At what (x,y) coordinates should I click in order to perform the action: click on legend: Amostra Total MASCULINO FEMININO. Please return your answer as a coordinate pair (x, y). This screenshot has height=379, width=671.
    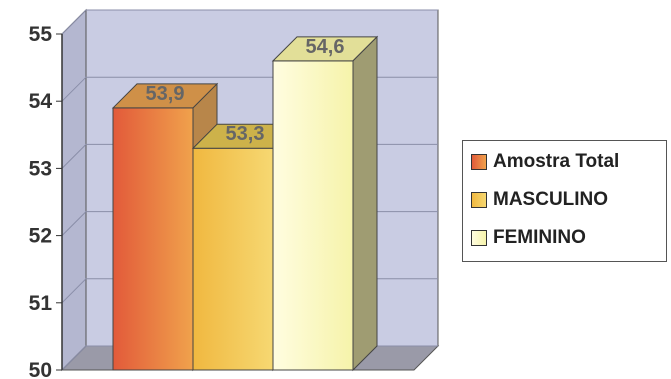
    Looking at the image, I should click on (564, 201).